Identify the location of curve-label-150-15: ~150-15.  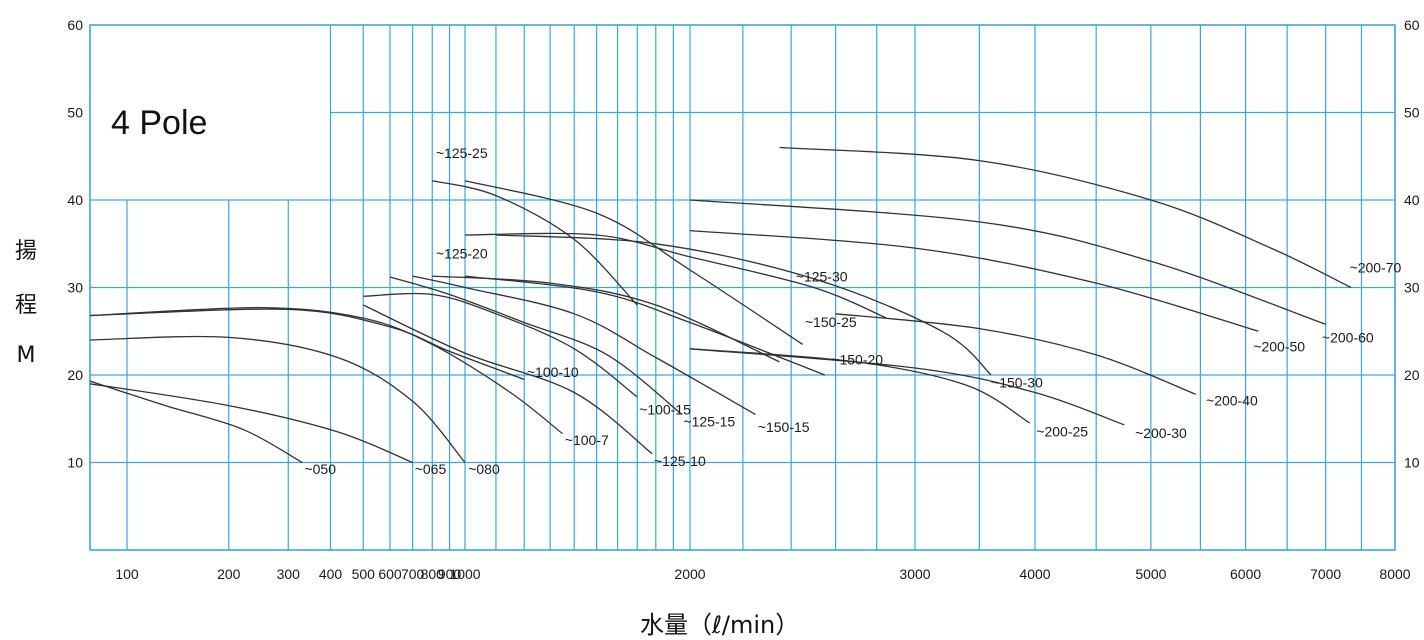
(784, 427).